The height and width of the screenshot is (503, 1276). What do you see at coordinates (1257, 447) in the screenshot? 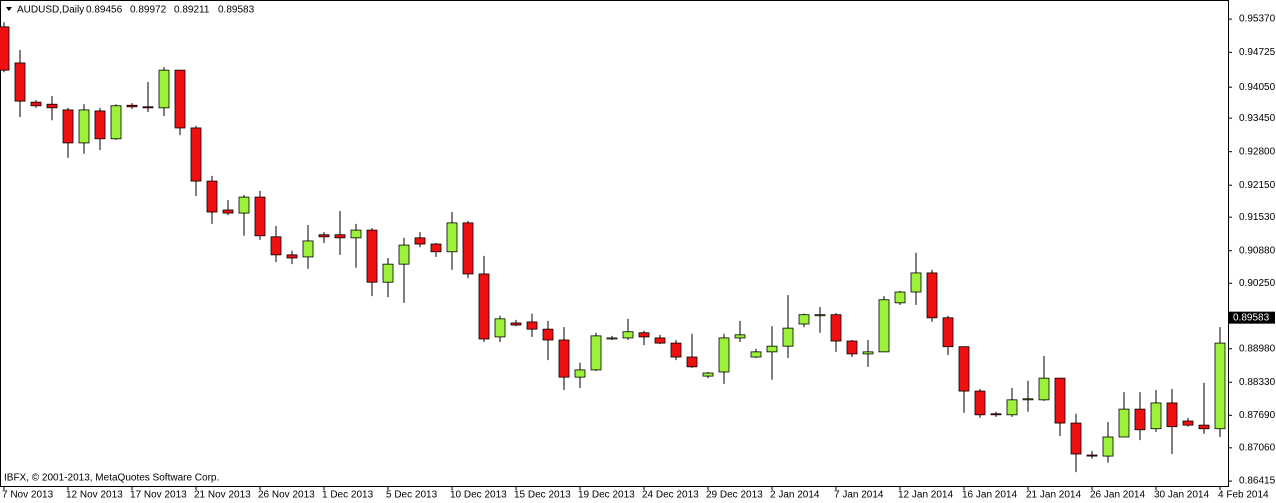
I see `y-tick-label: 0.87060` at bounding box center [1257, 447].